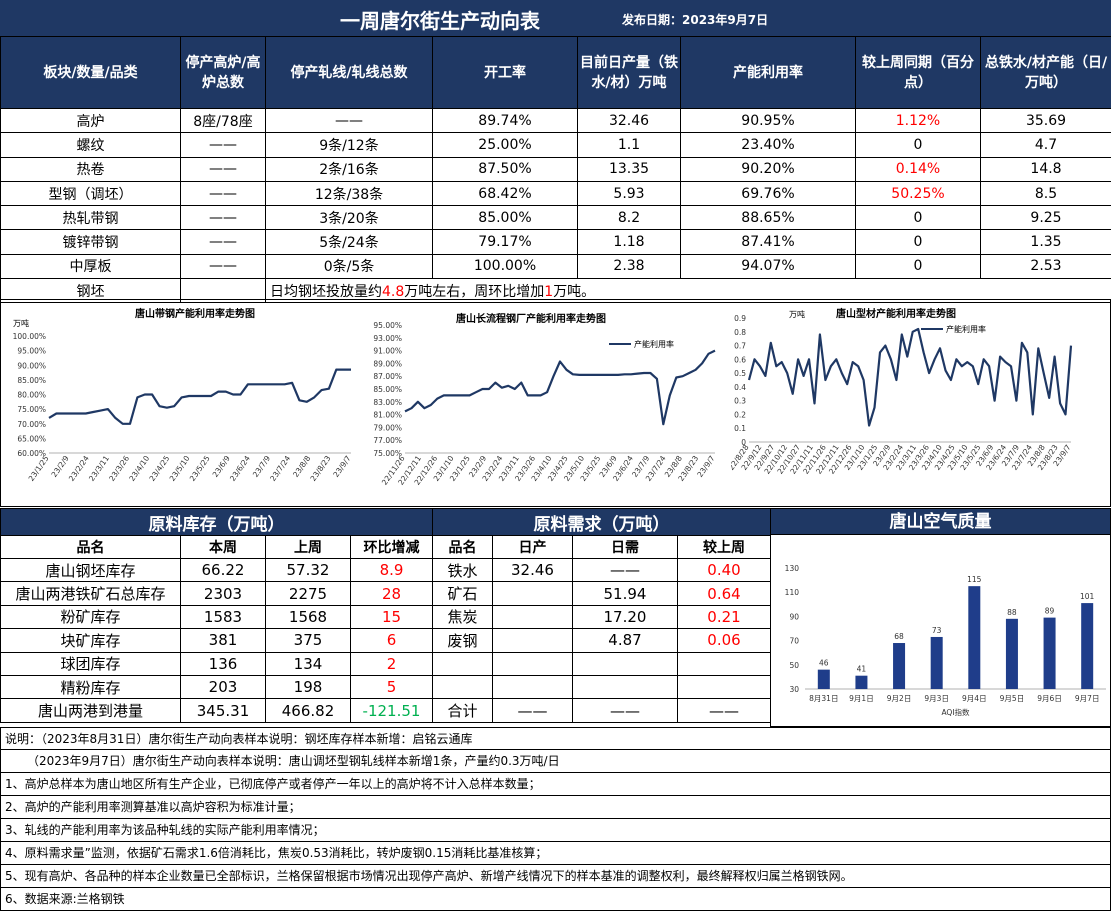 This screenshot has height=913, width=1111. Describe the element at coordinates (505, 242) in the screenshot. I see `cell-rate: 79.17%` at that location.